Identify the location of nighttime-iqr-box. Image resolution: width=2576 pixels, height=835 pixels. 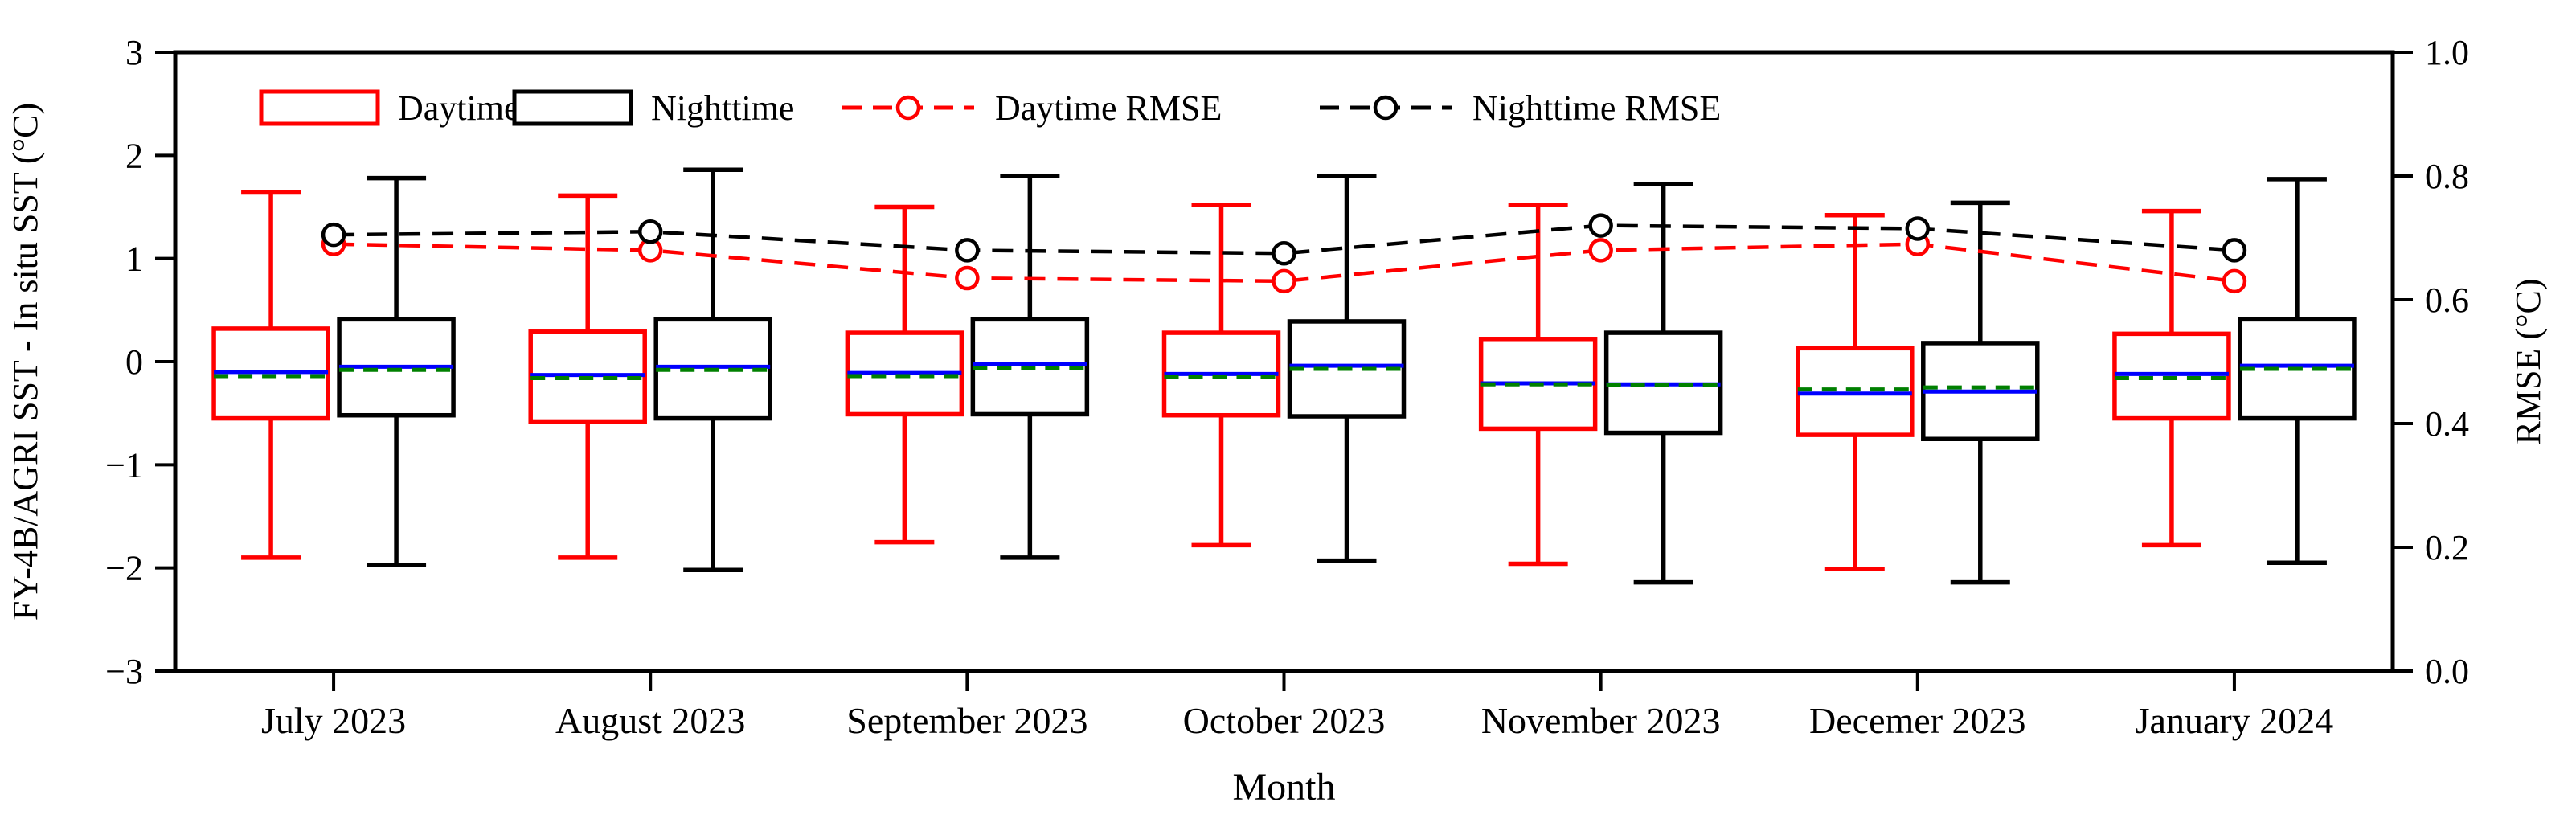
(712, 369).